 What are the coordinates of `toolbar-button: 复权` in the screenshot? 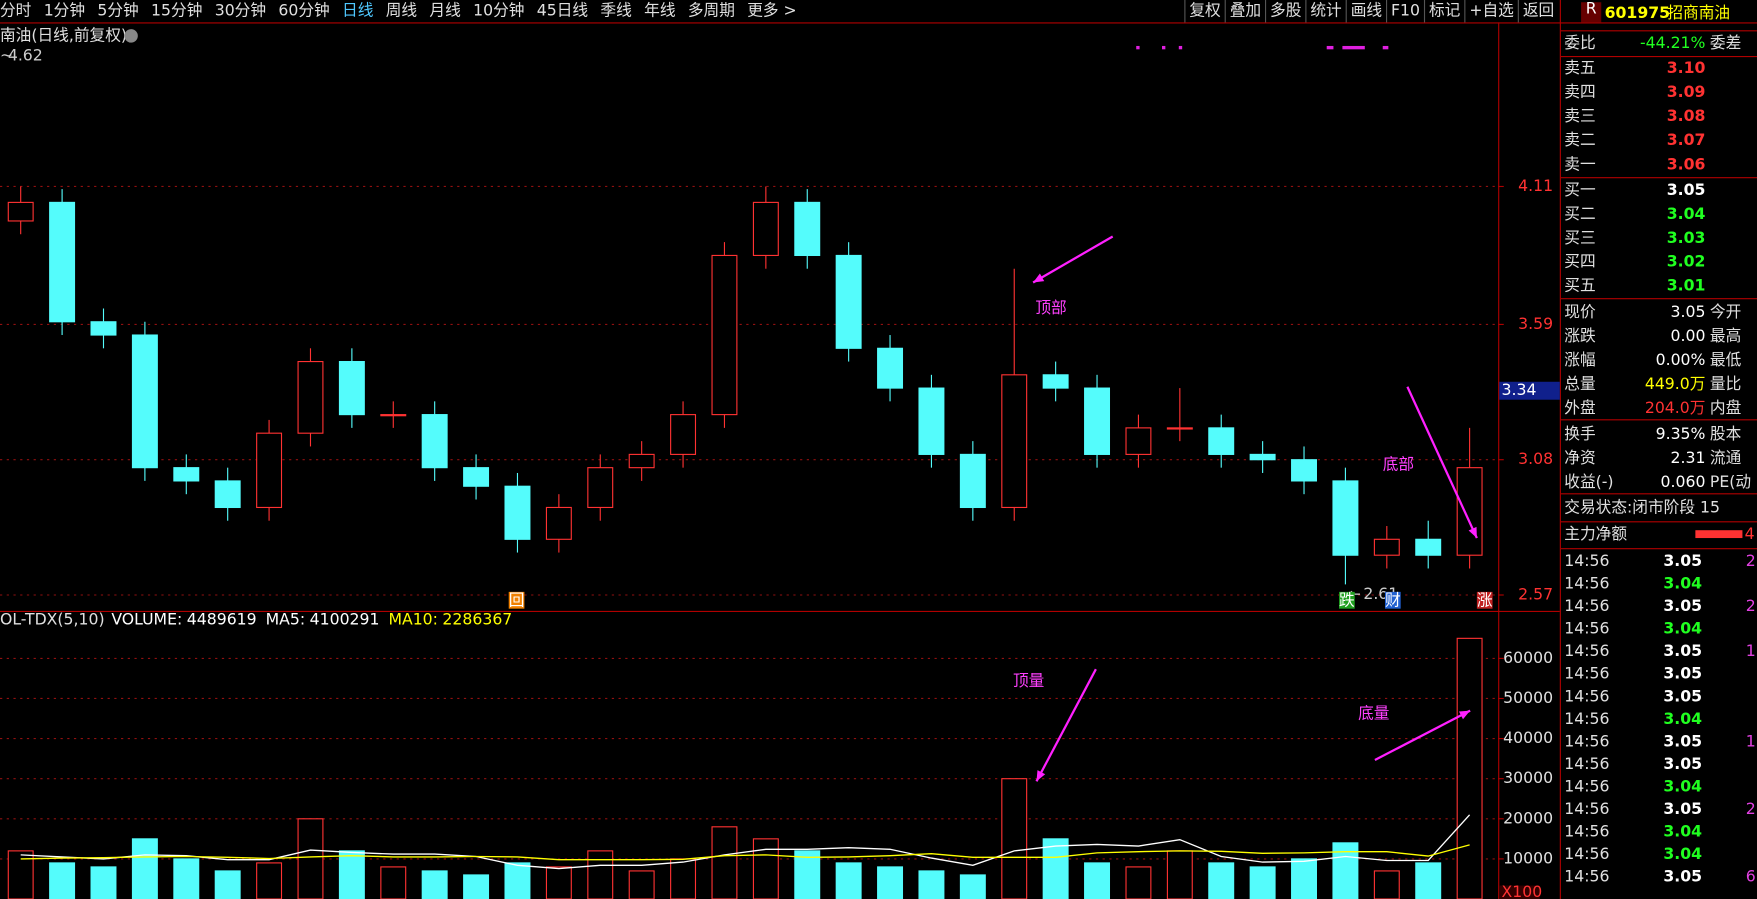 It's located at (1205, 10).